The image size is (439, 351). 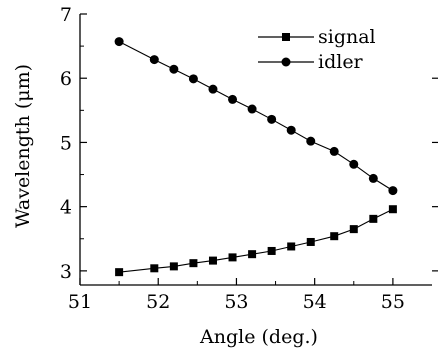 What do you see at coordinates (286, 37) in the screenshot?
I see `legend-marker-square` at bounding box center [286, 37].